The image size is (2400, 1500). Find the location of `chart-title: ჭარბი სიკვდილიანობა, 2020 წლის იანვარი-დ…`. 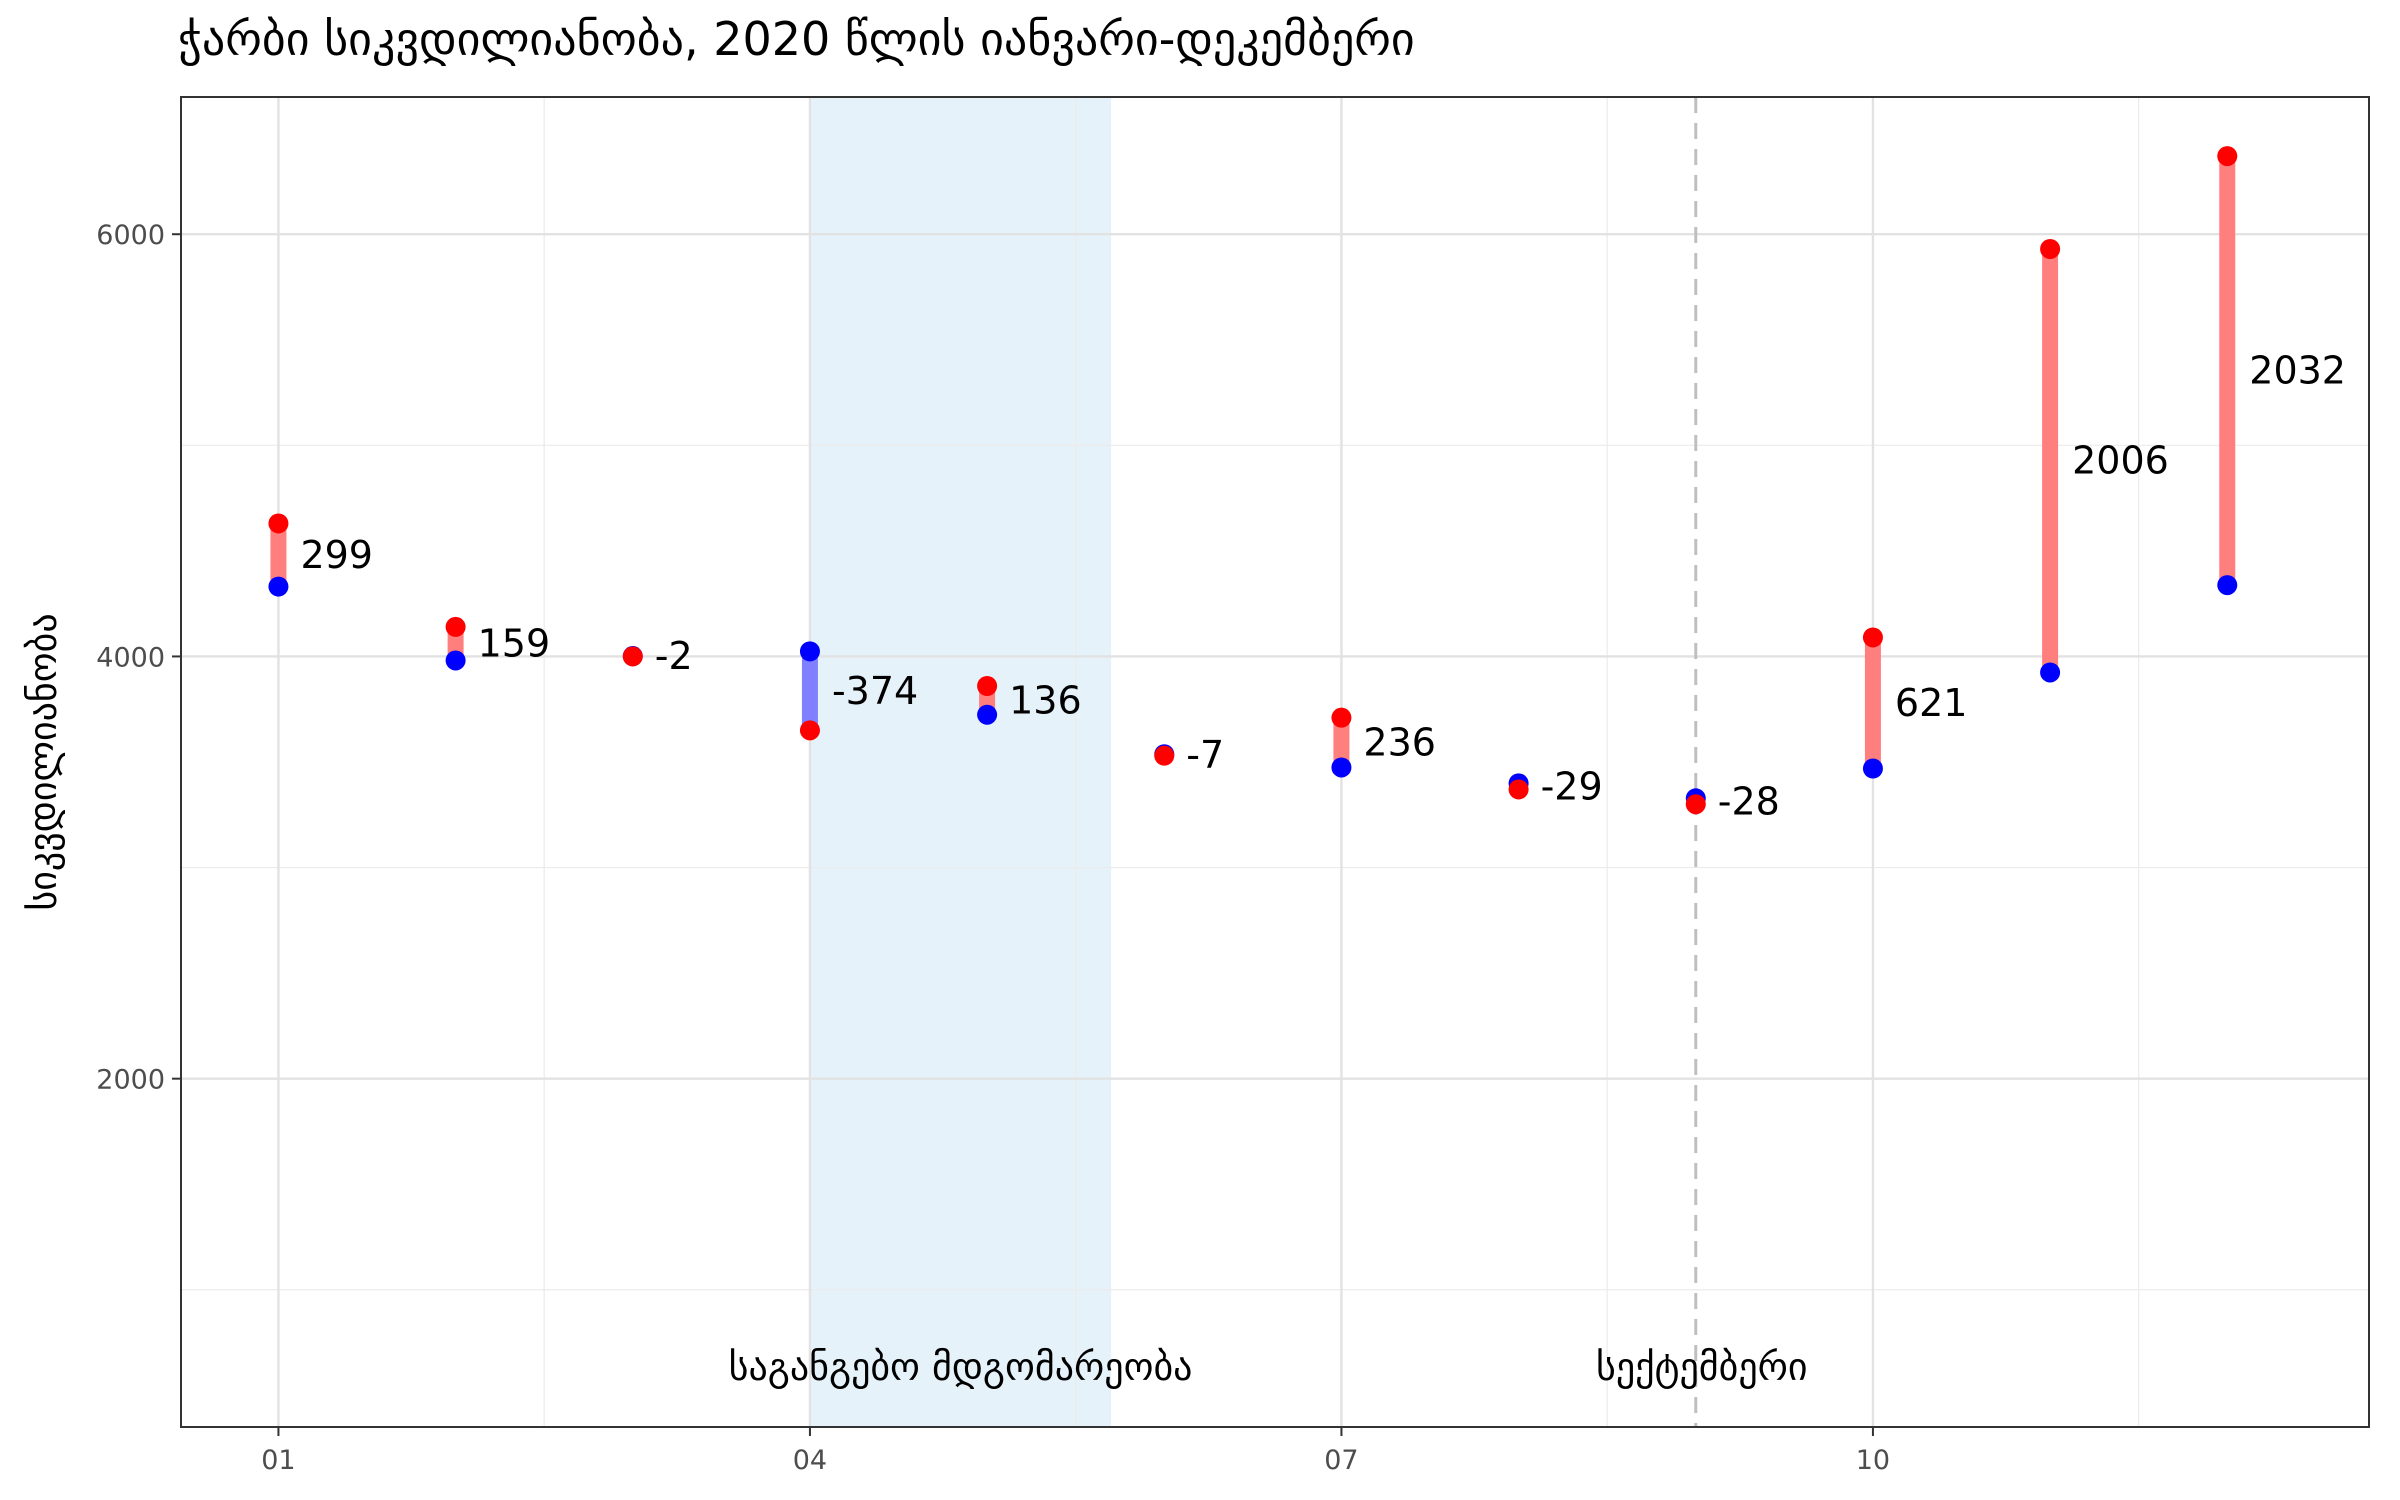

chart-title: ჭარბი სიკვდილიანობა, 2020 წლის იანვარი-დ… is located at coordinates (796, 39).